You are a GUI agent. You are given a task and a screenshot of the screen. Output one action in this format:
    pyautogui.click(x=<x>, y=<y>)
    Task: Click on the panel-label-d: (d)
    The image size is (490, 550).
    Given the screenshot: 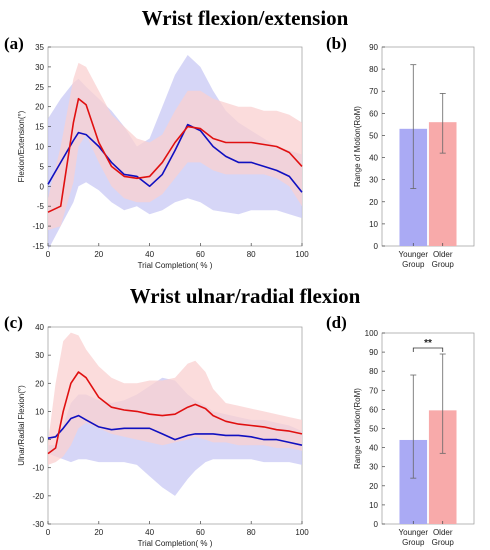 What is the action you would take?
    pyautogui.click(x=336, y=322)
    